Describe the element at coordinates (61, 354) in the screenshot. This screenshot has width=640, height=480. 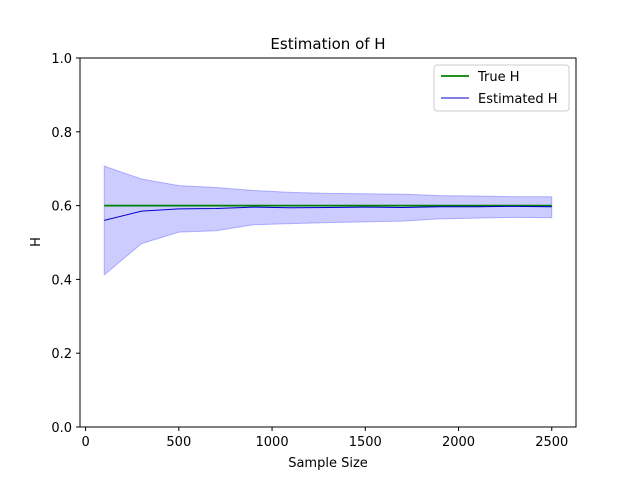
I see `y-tick-label: 0.2` at that location.